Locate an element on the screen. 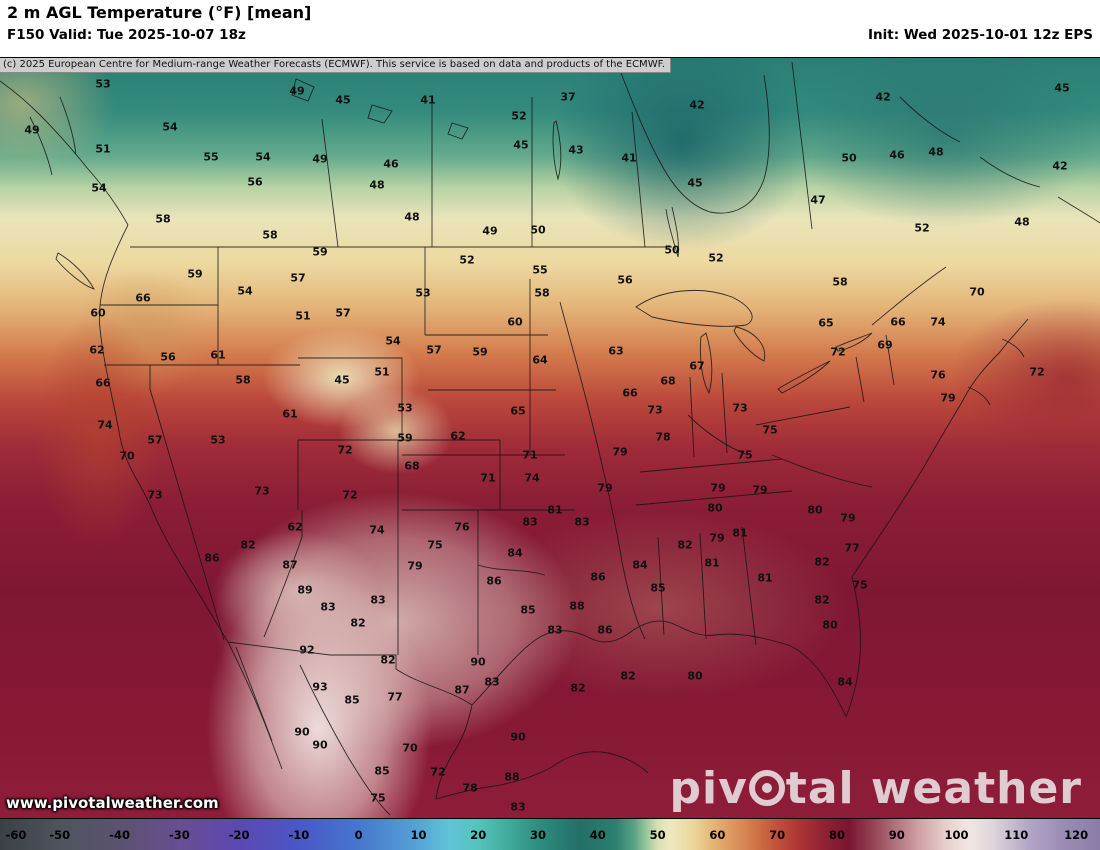 This screenshot has height=850, width=1100. valid-time-label: F150 Valid: Tue 2025-10-07 18z is located at coordinates (126, 35).